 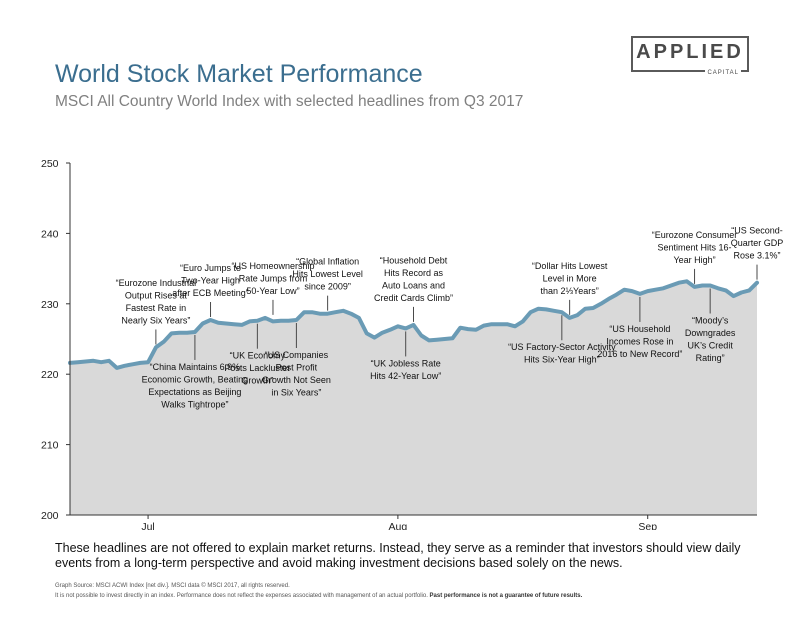 I want to click on annotation-line: “US Factory-Sector Activity, so click(x=562, y=347).